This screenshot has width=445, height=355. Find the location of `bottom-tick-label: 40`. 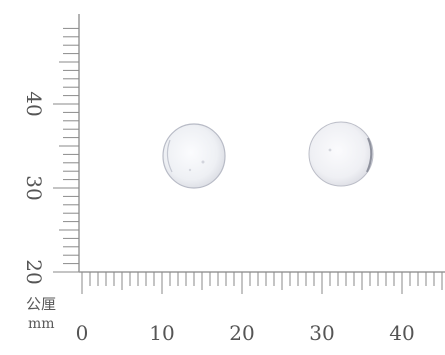

bottom-tick-label: 40 is located at coordinates (401, 333).